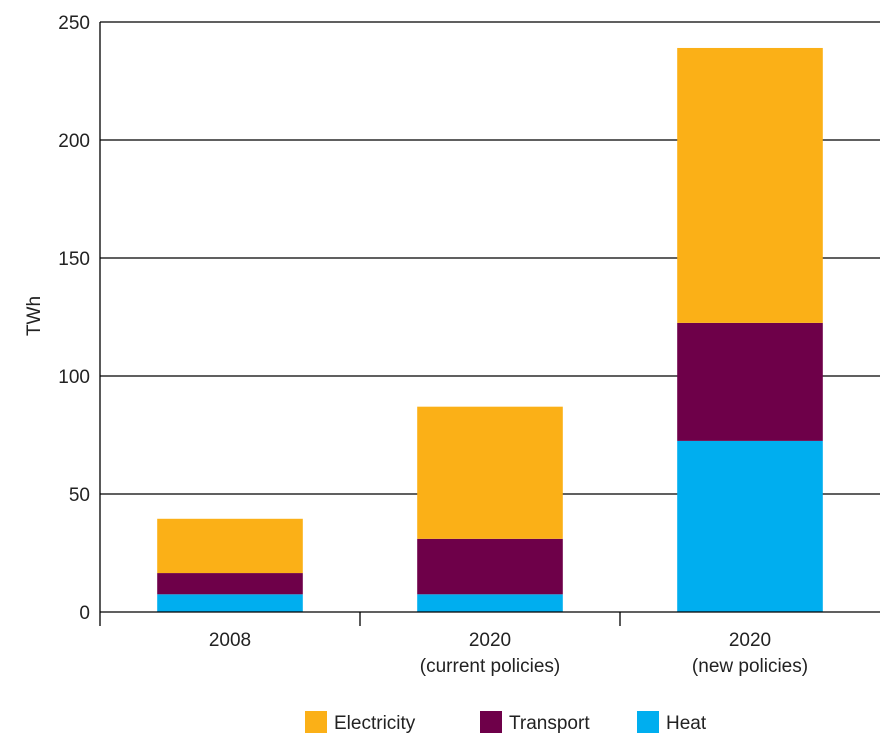 The width and height of the screenshot is (880, 744). I want to click on legend: Electricity Transport Heat, so click(506, 722).